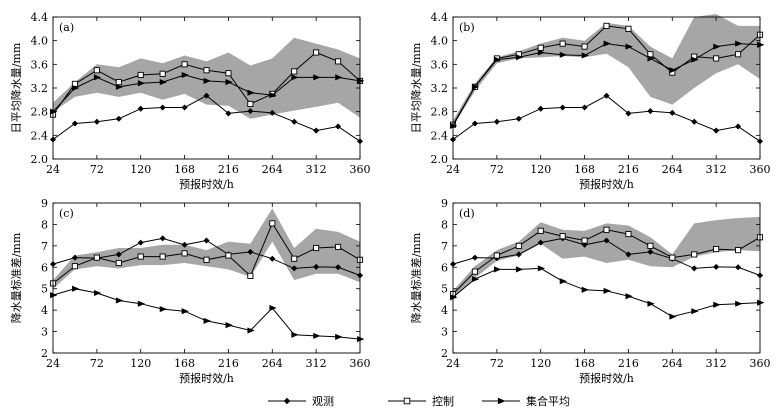  What do you see at coordinates (440, 88) in the screenshot?
I see `y-tick-label: 3.2` at bounding box center [440, 88].